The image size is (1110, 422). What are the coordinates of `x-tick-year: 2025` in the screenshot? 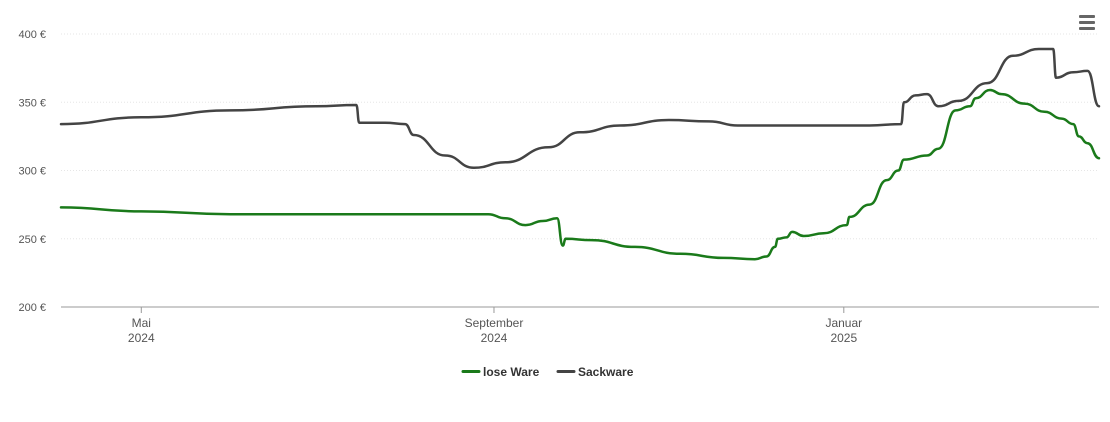 It's located at (843, 338).